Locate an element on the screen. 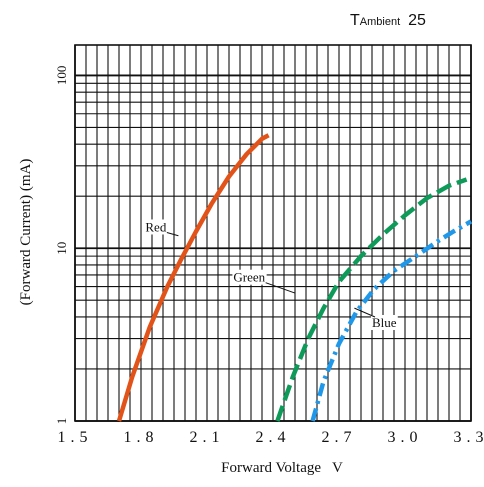 Image resolution: width=484 pixels, height=487 pixels. y-tick-label: 100 is located at coordinates (61, 76).